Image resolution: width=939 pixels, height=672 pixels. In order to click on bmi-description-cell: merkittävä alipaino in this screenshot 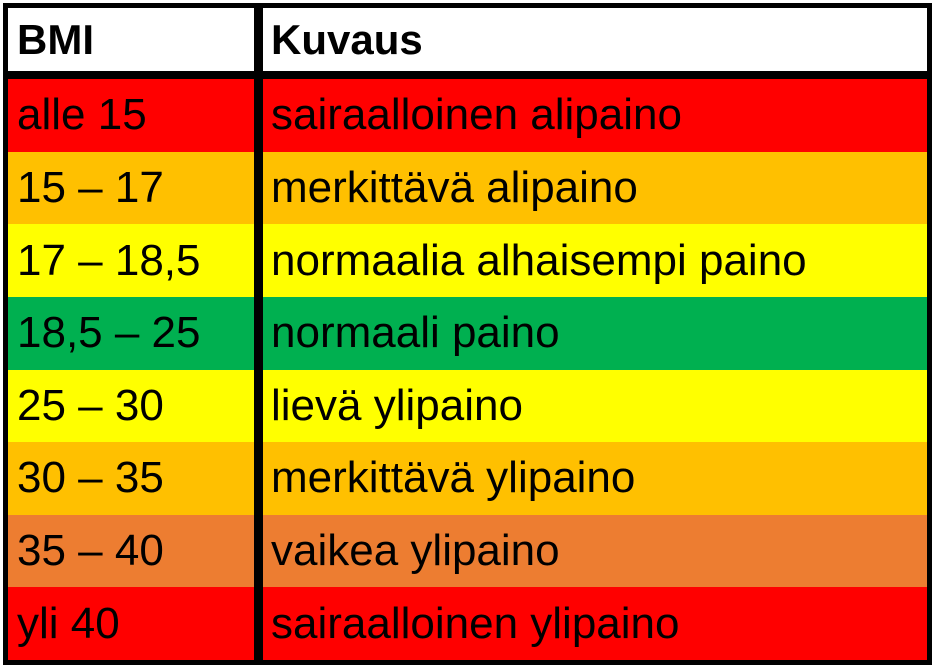, I will do `click(590, 188)`.